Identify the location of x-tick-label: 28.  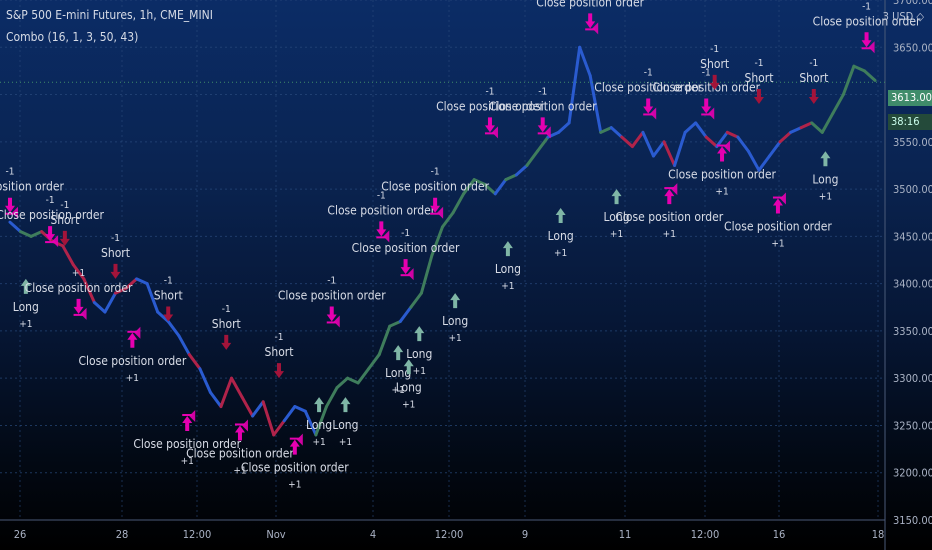
(122, 534).